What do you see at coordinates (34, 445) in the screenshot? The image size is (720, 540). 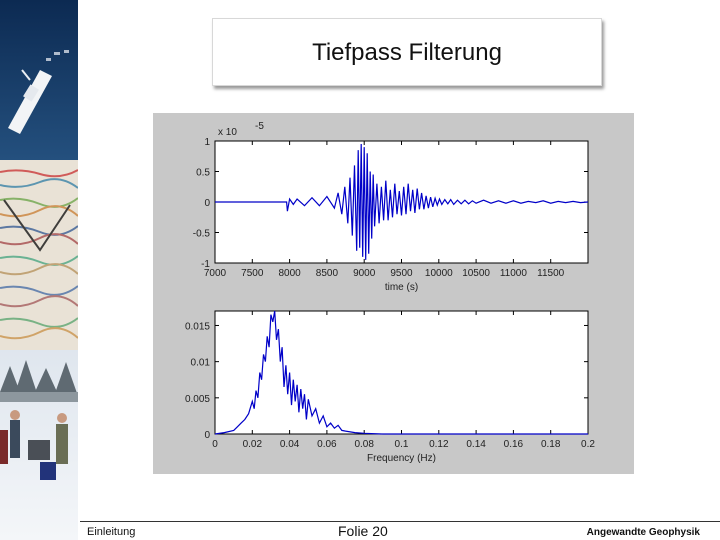 I see `field-crew-figures` at bounding box center [34, 445].